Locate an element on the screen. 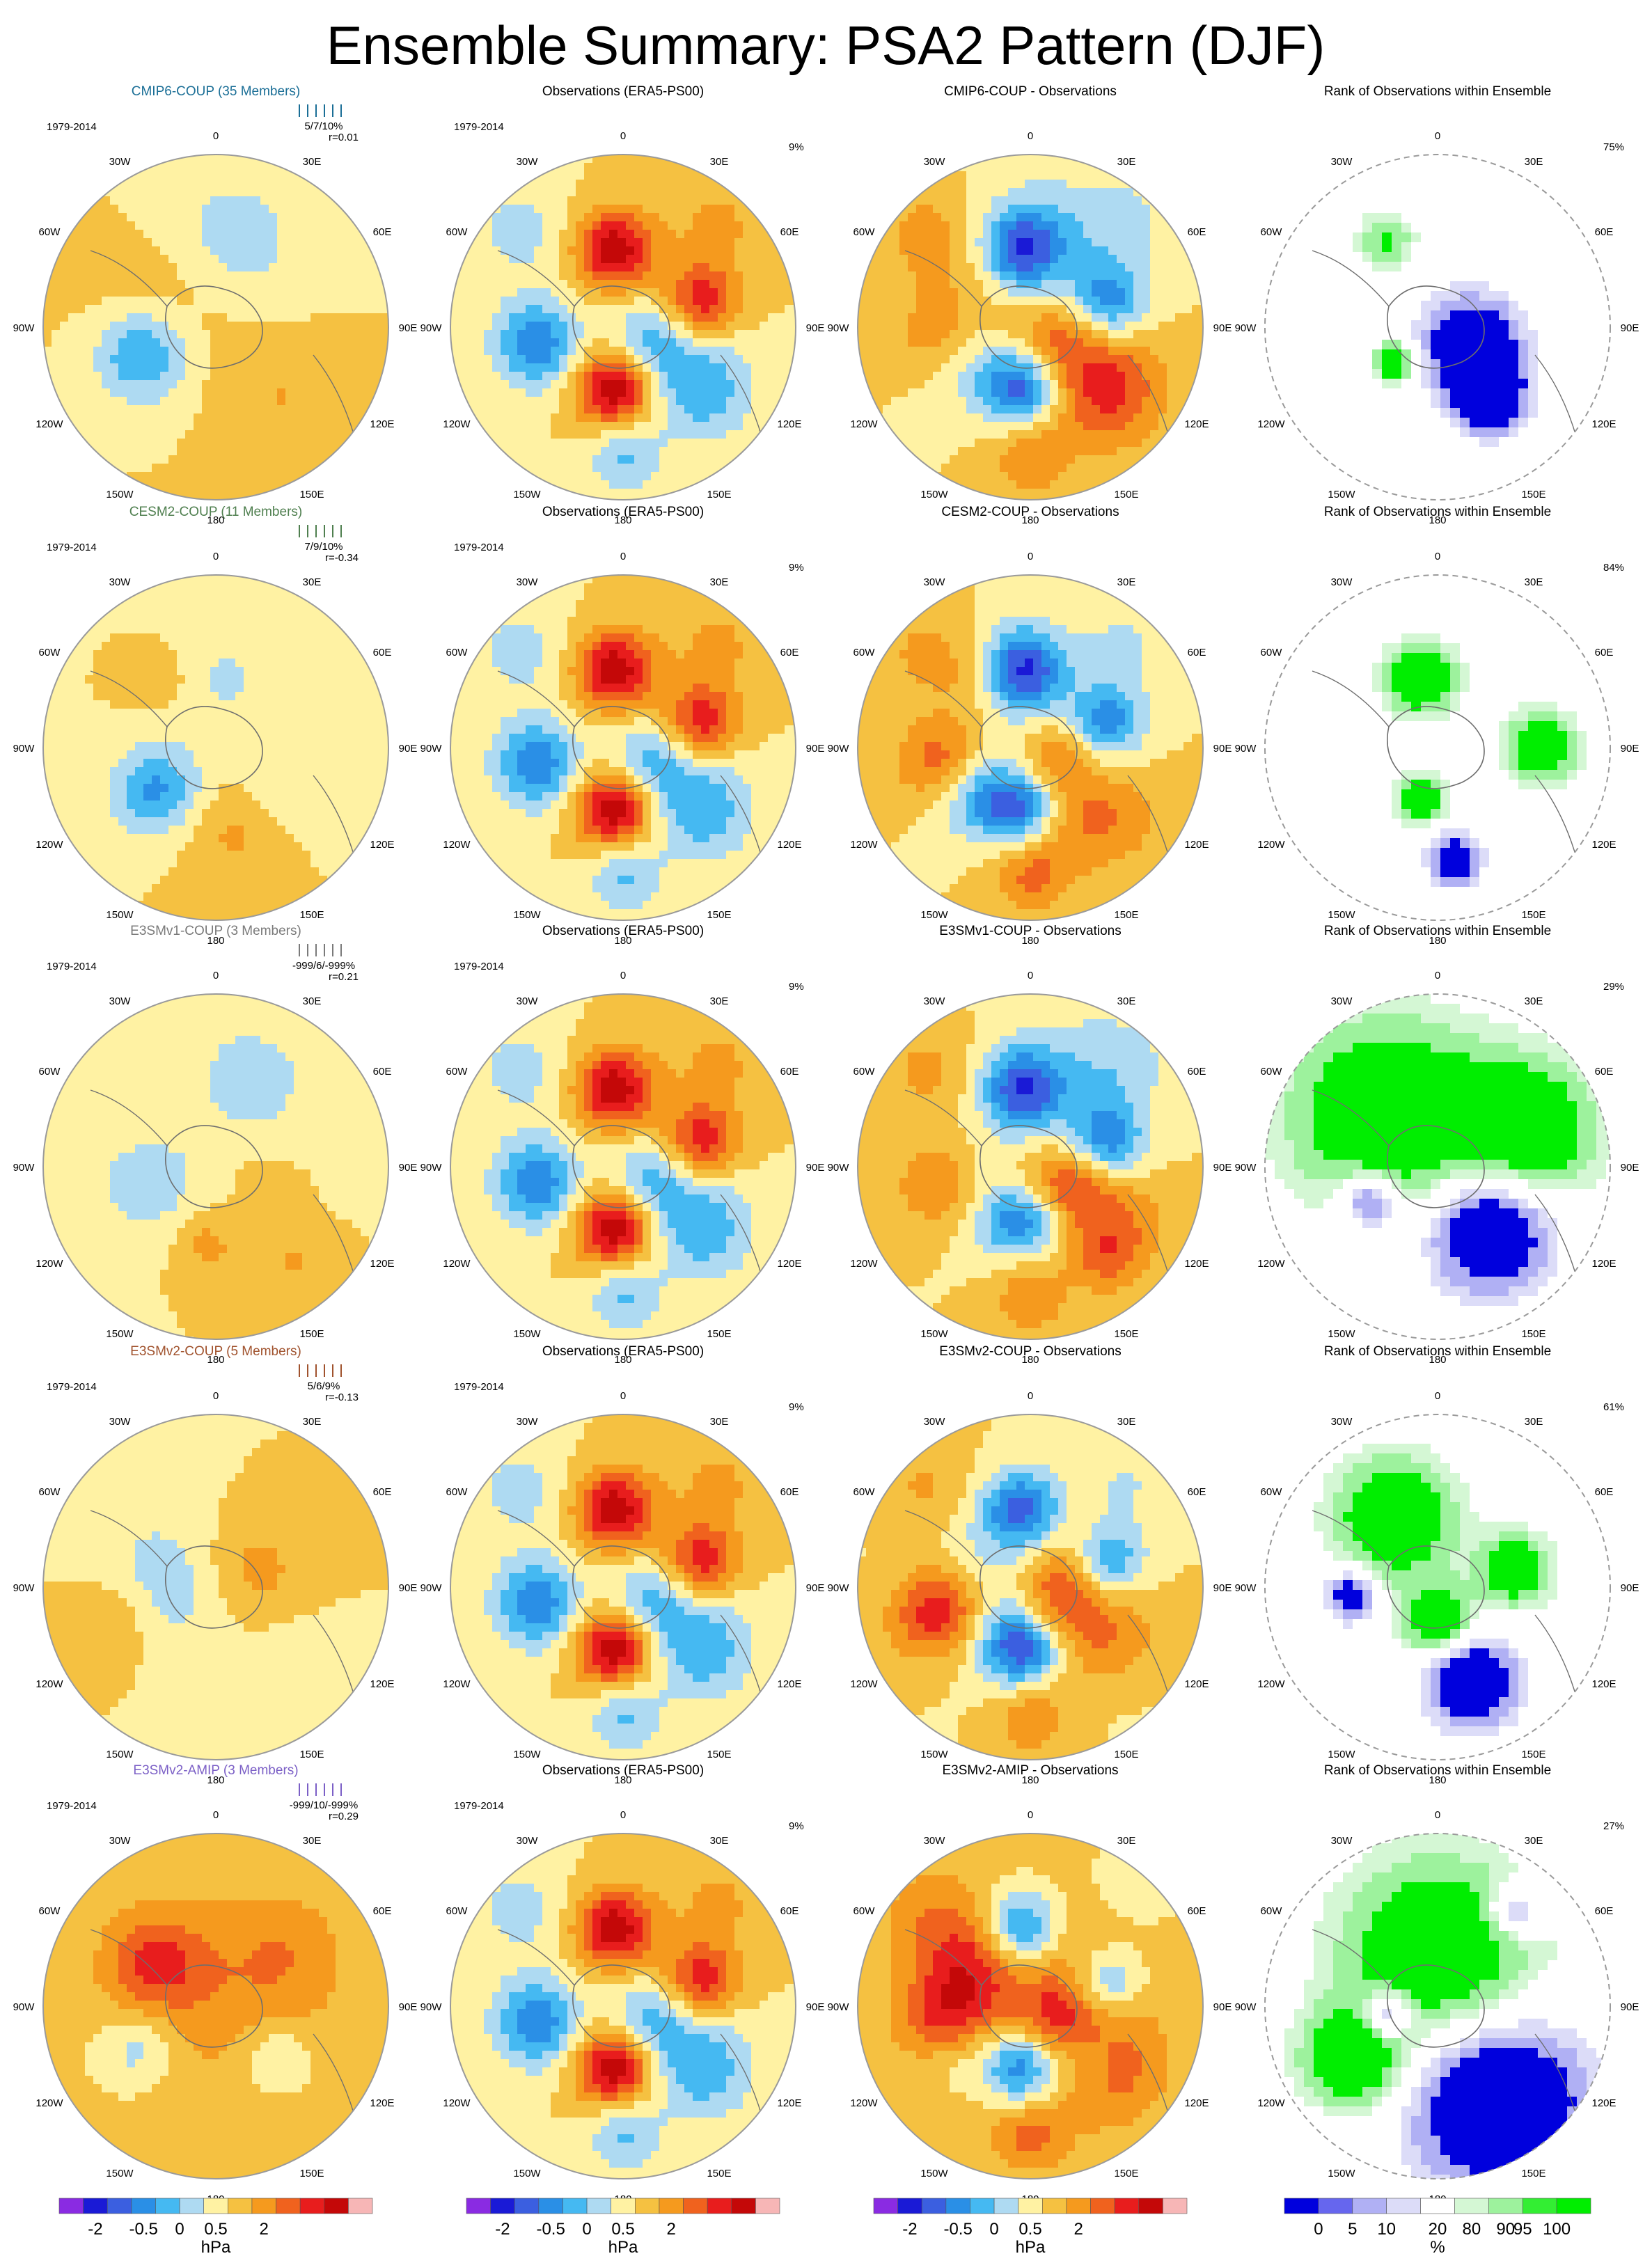  panel-diff-lon-label: 90E is located at coordinates (1222, 1588).